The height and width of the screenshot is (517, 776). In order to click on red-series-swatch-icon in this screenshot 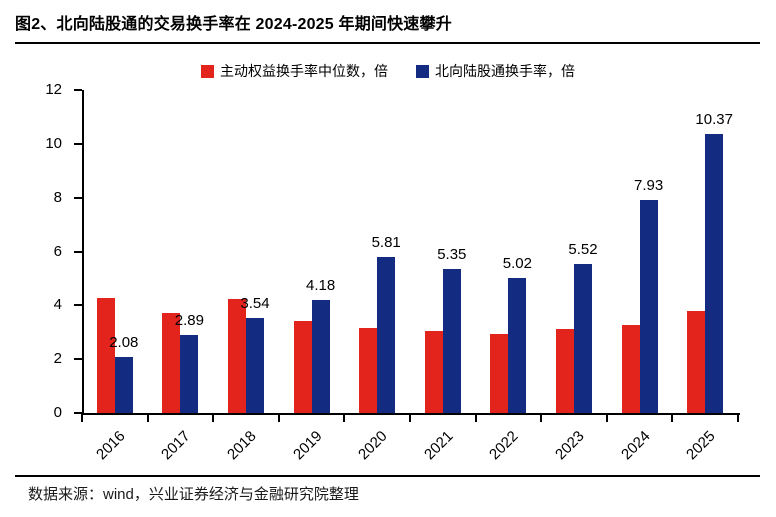, I will do `click(207, 71)`.